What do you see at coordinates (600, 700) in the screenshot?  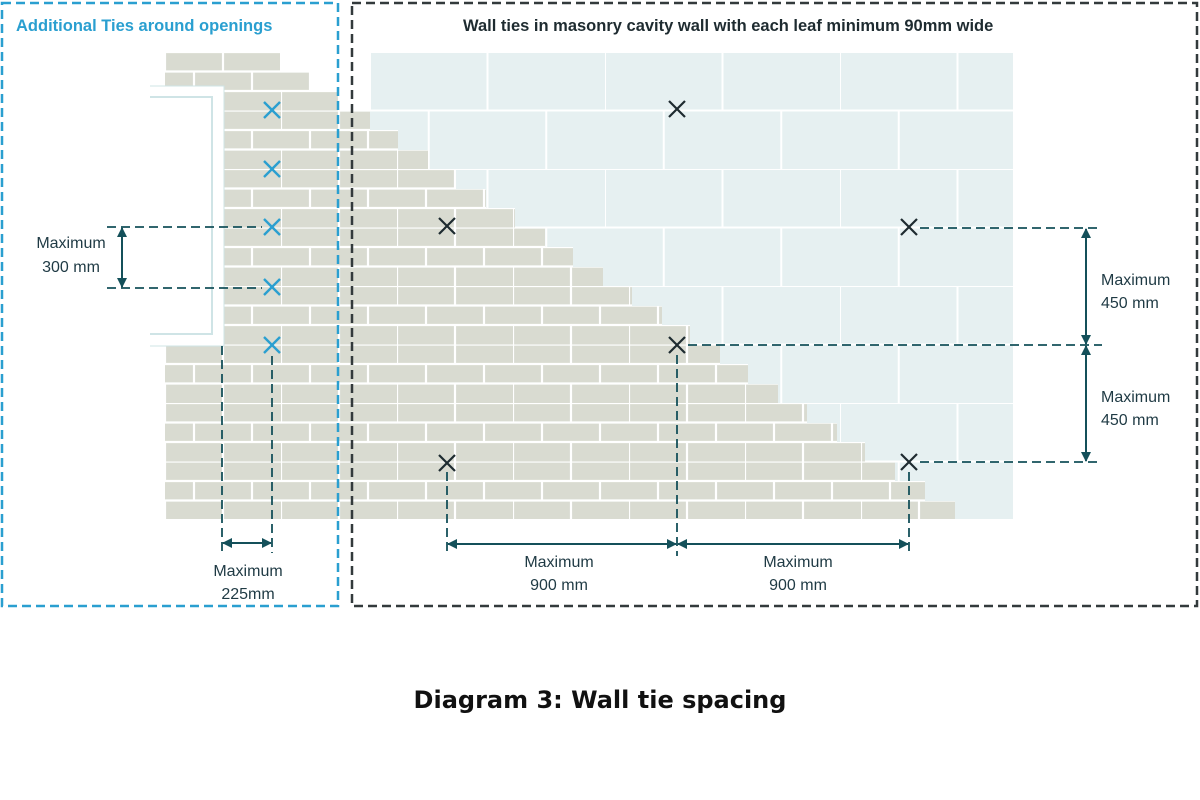 I see `diagram-caption: Diagram 3: Wall tie spacing` at bounding box center [600, 700].